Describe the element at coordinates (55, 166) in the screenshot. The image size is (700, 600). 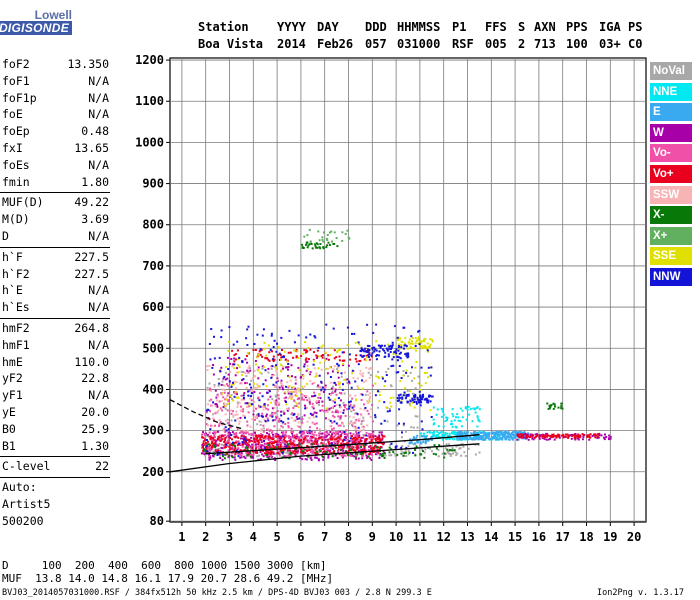
I see `param-row: foEs N/A` at that location.